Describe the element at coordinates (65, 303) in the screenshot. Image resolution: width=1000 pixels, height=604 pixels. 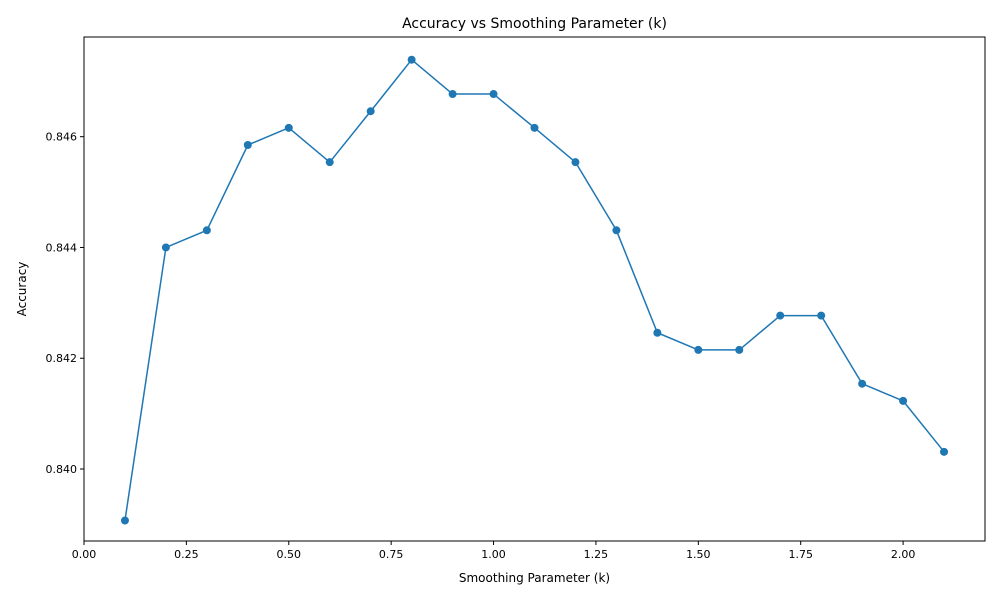
I see `y-axis-ticks: 0.840 0.842 0.844 0.846` at that location.